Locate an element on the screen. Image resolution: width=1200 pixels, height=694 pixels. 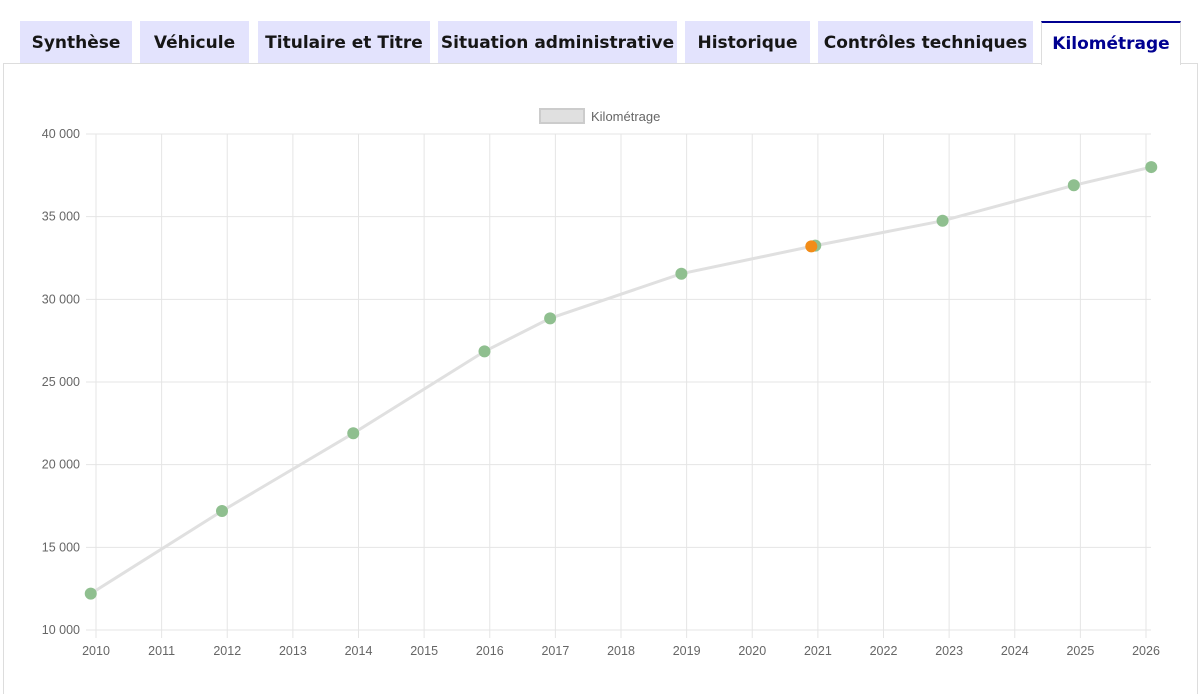
x-tick-label: 2013 is located at coordinates (293, 651).